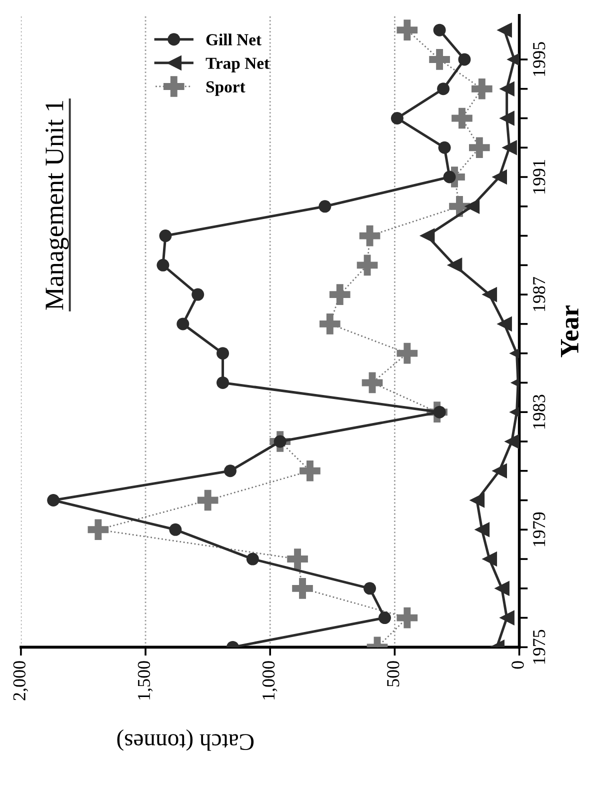  I want to click on text: Management Unit 1, so click(57, 205).